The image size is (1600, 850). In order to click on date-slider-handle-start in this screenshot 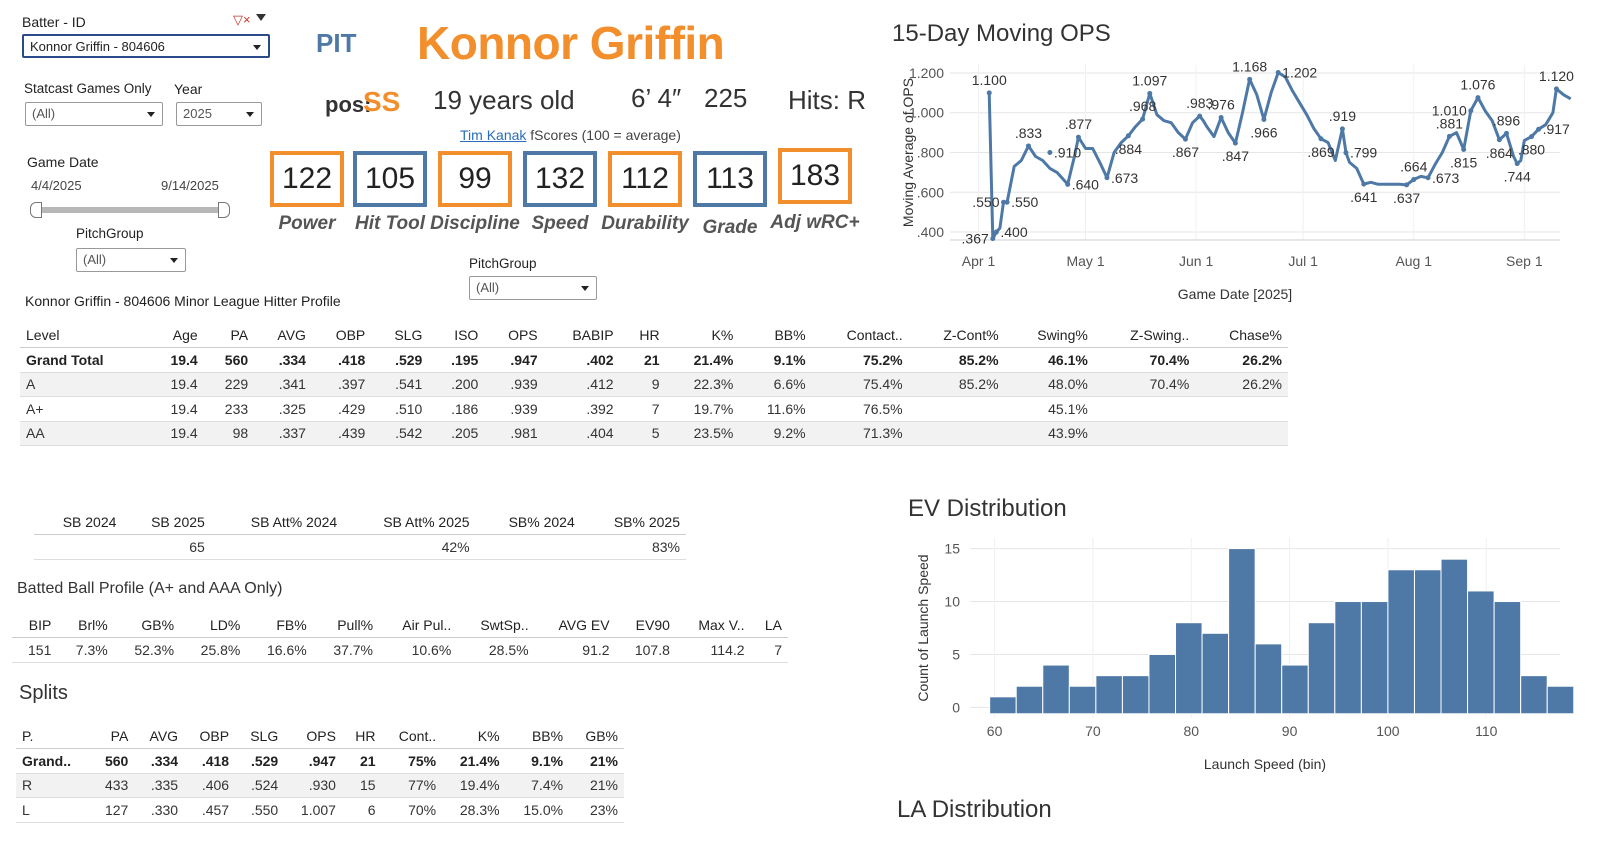, I will do `click(36, 210)`.